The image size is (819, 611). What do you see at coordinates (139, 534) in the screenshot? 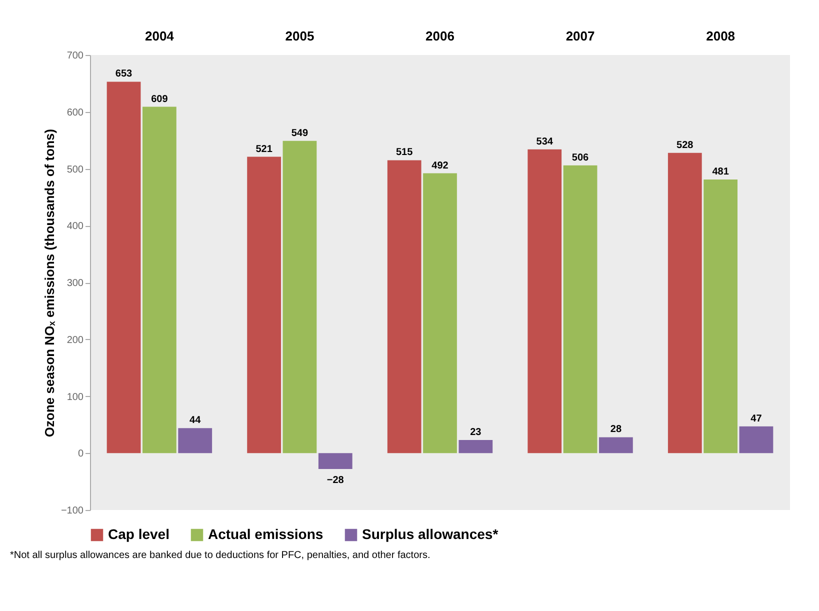
I see `legend-label: Cap level` at bounding box center [139, 534].